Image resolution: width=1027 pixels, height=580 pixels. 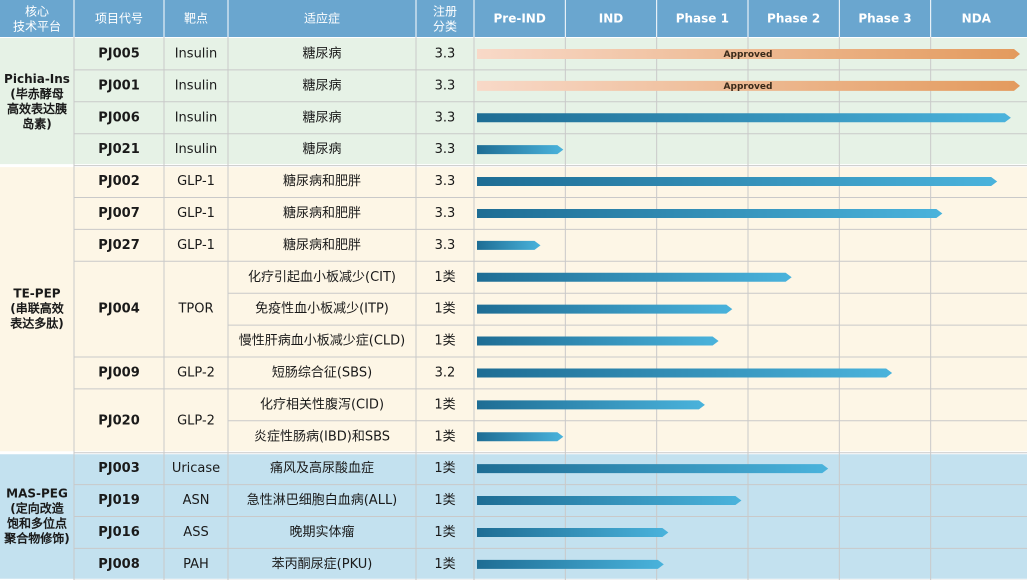 I want to click on platform-desc: 聚合物修饰), so click(x=36, y=538).